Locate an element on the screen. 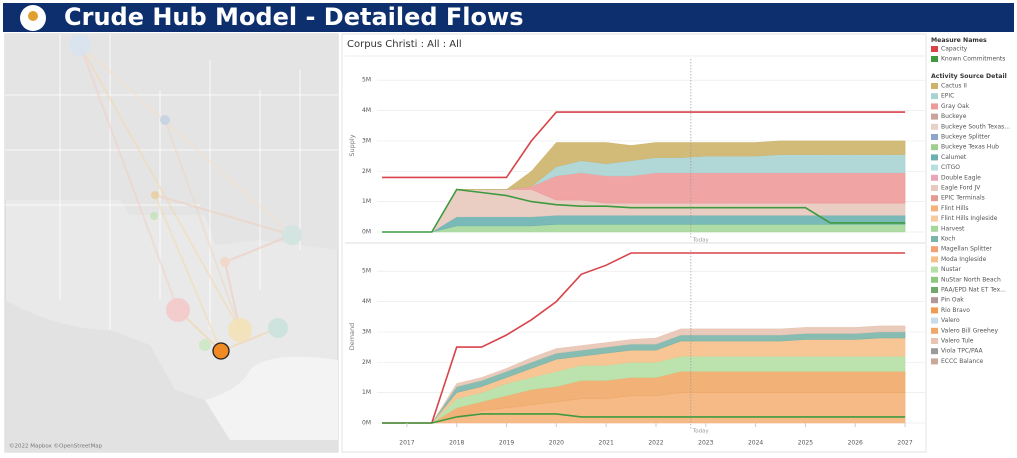 The width and height of the screenshot is (1017, 458). x-tick-label: 2024 is located at coordinates (755, 443).